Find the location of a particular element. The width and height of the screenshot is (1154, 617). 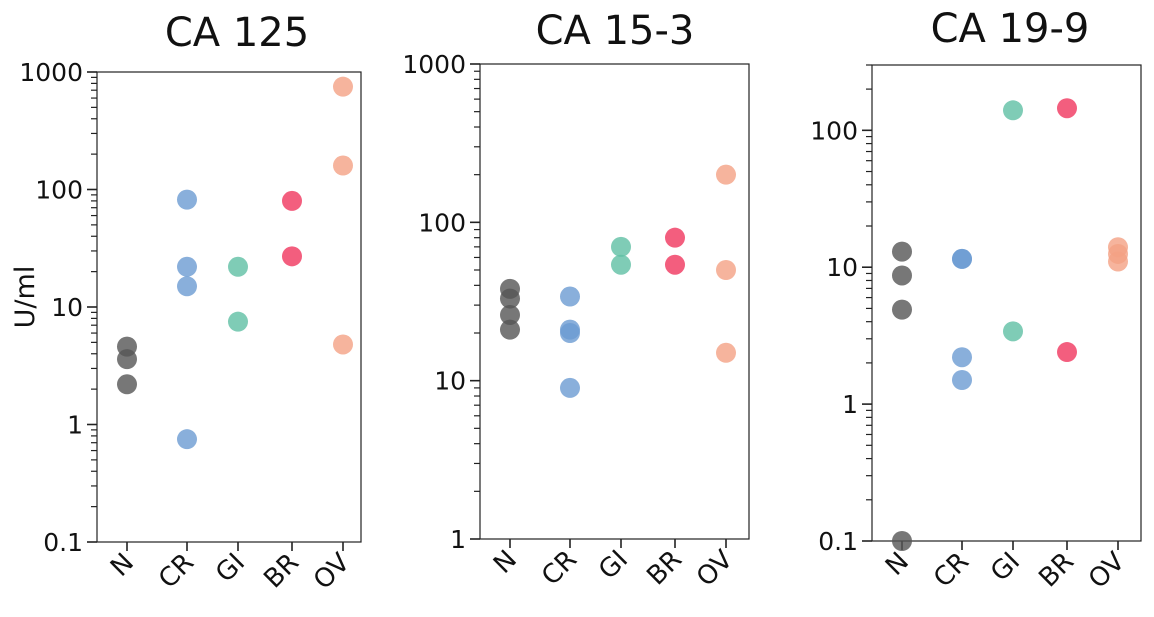

panel-title: CA 15-3 is located at coordinates (615, 31).